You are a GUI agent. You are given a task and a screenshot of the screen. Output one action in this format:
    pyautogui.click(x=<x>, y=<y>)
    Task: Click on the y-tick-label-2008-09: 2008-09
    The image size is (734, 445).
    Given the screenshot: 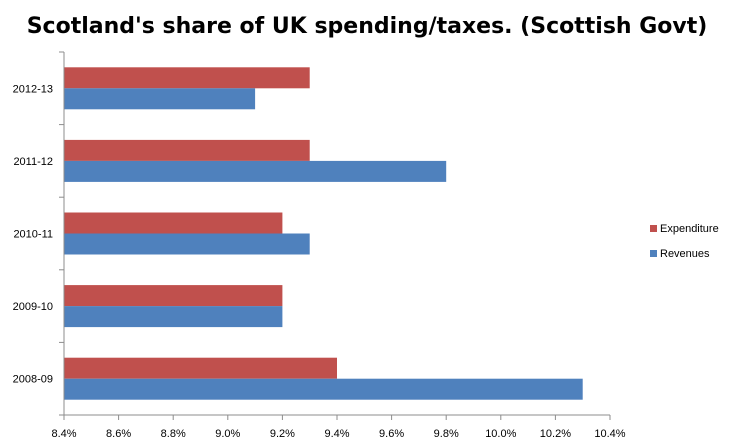 What is the action you would take?
    pyautogui.click(x=33, y=380)
    